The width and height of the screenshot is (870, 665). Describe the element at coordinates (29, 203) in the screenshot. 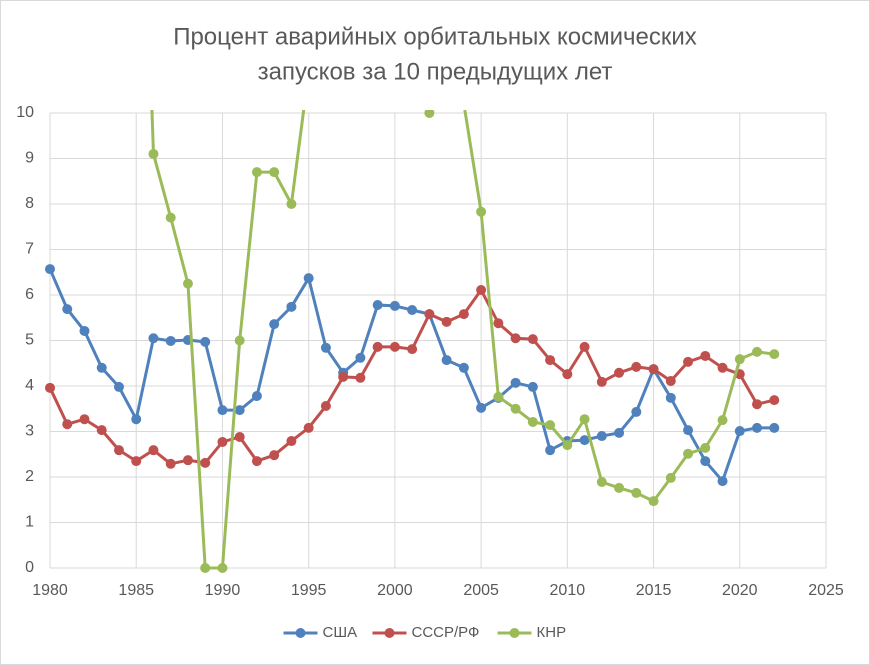

I see `y-tick-label: 8` at that location.